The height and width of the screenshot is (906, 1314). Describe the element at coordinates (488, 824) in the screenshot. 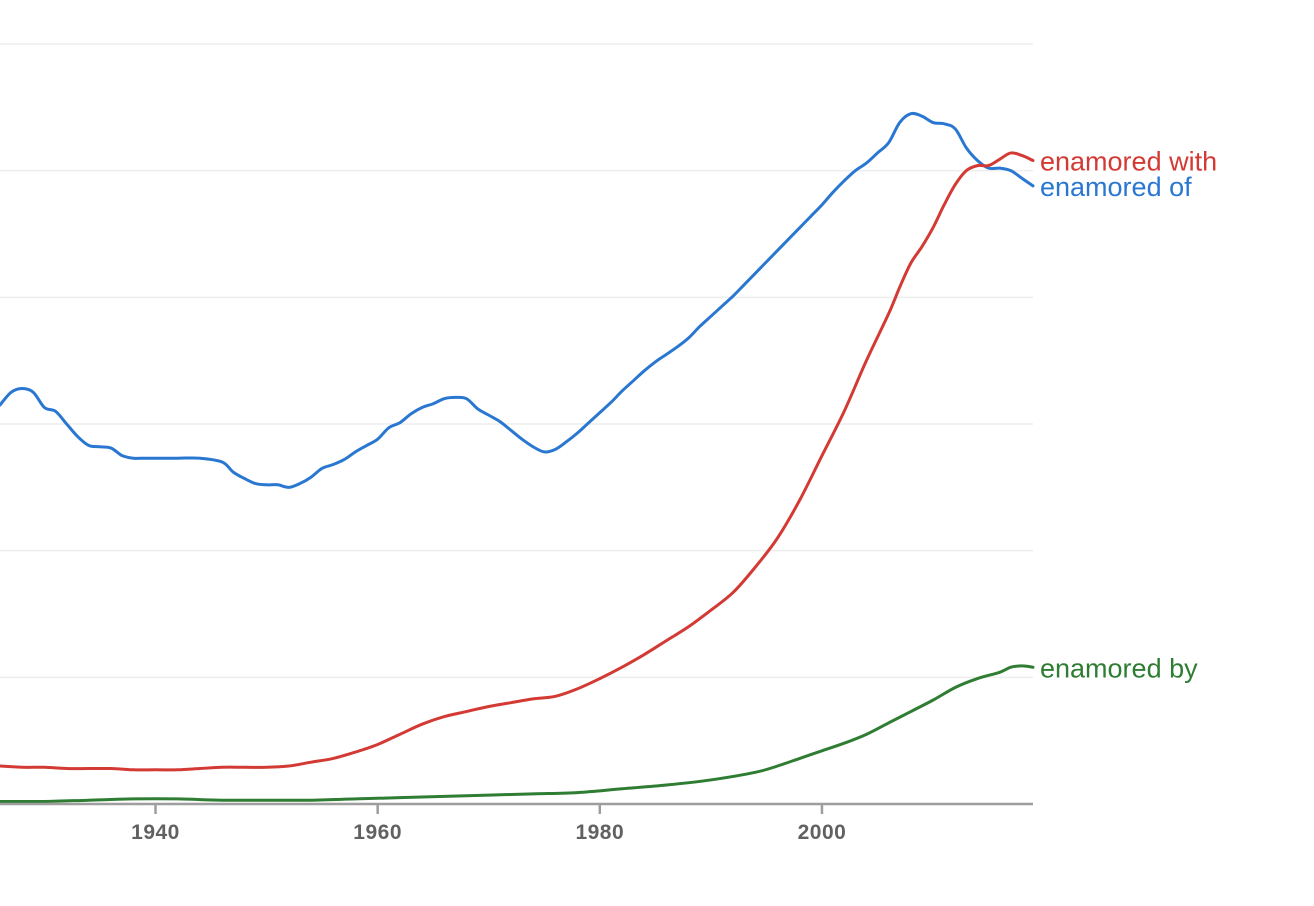

I see `x-axis-ticks: 1940 1960 1980 2000` at that location.